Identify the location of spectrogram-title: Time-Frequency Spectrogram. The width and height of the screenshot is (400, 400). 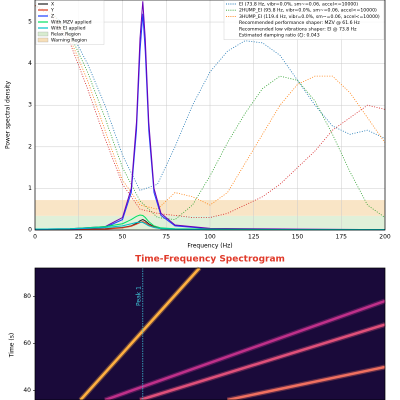
(210, 260).